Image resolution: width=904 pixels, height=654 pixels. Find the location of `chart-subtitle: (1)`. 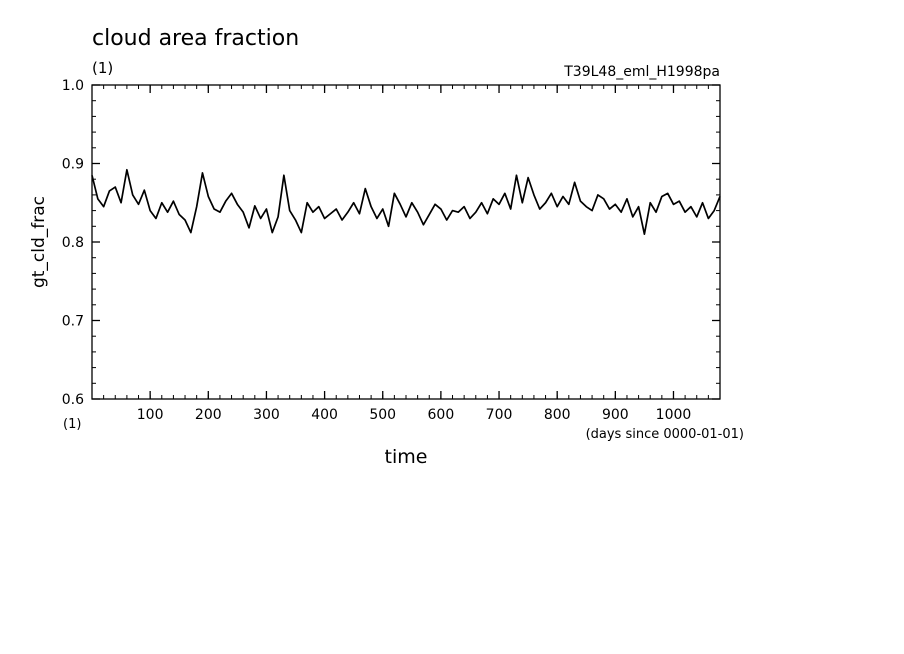

chart-subtitle: (1) is located at coordinates (102, 68).